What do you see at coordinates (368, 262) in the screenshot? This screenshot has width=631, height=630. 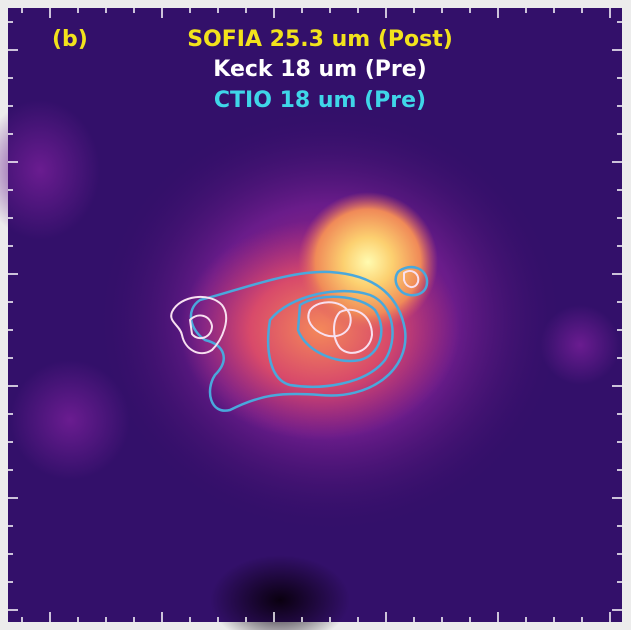 I see `peak` at bounding box center [368, 262].